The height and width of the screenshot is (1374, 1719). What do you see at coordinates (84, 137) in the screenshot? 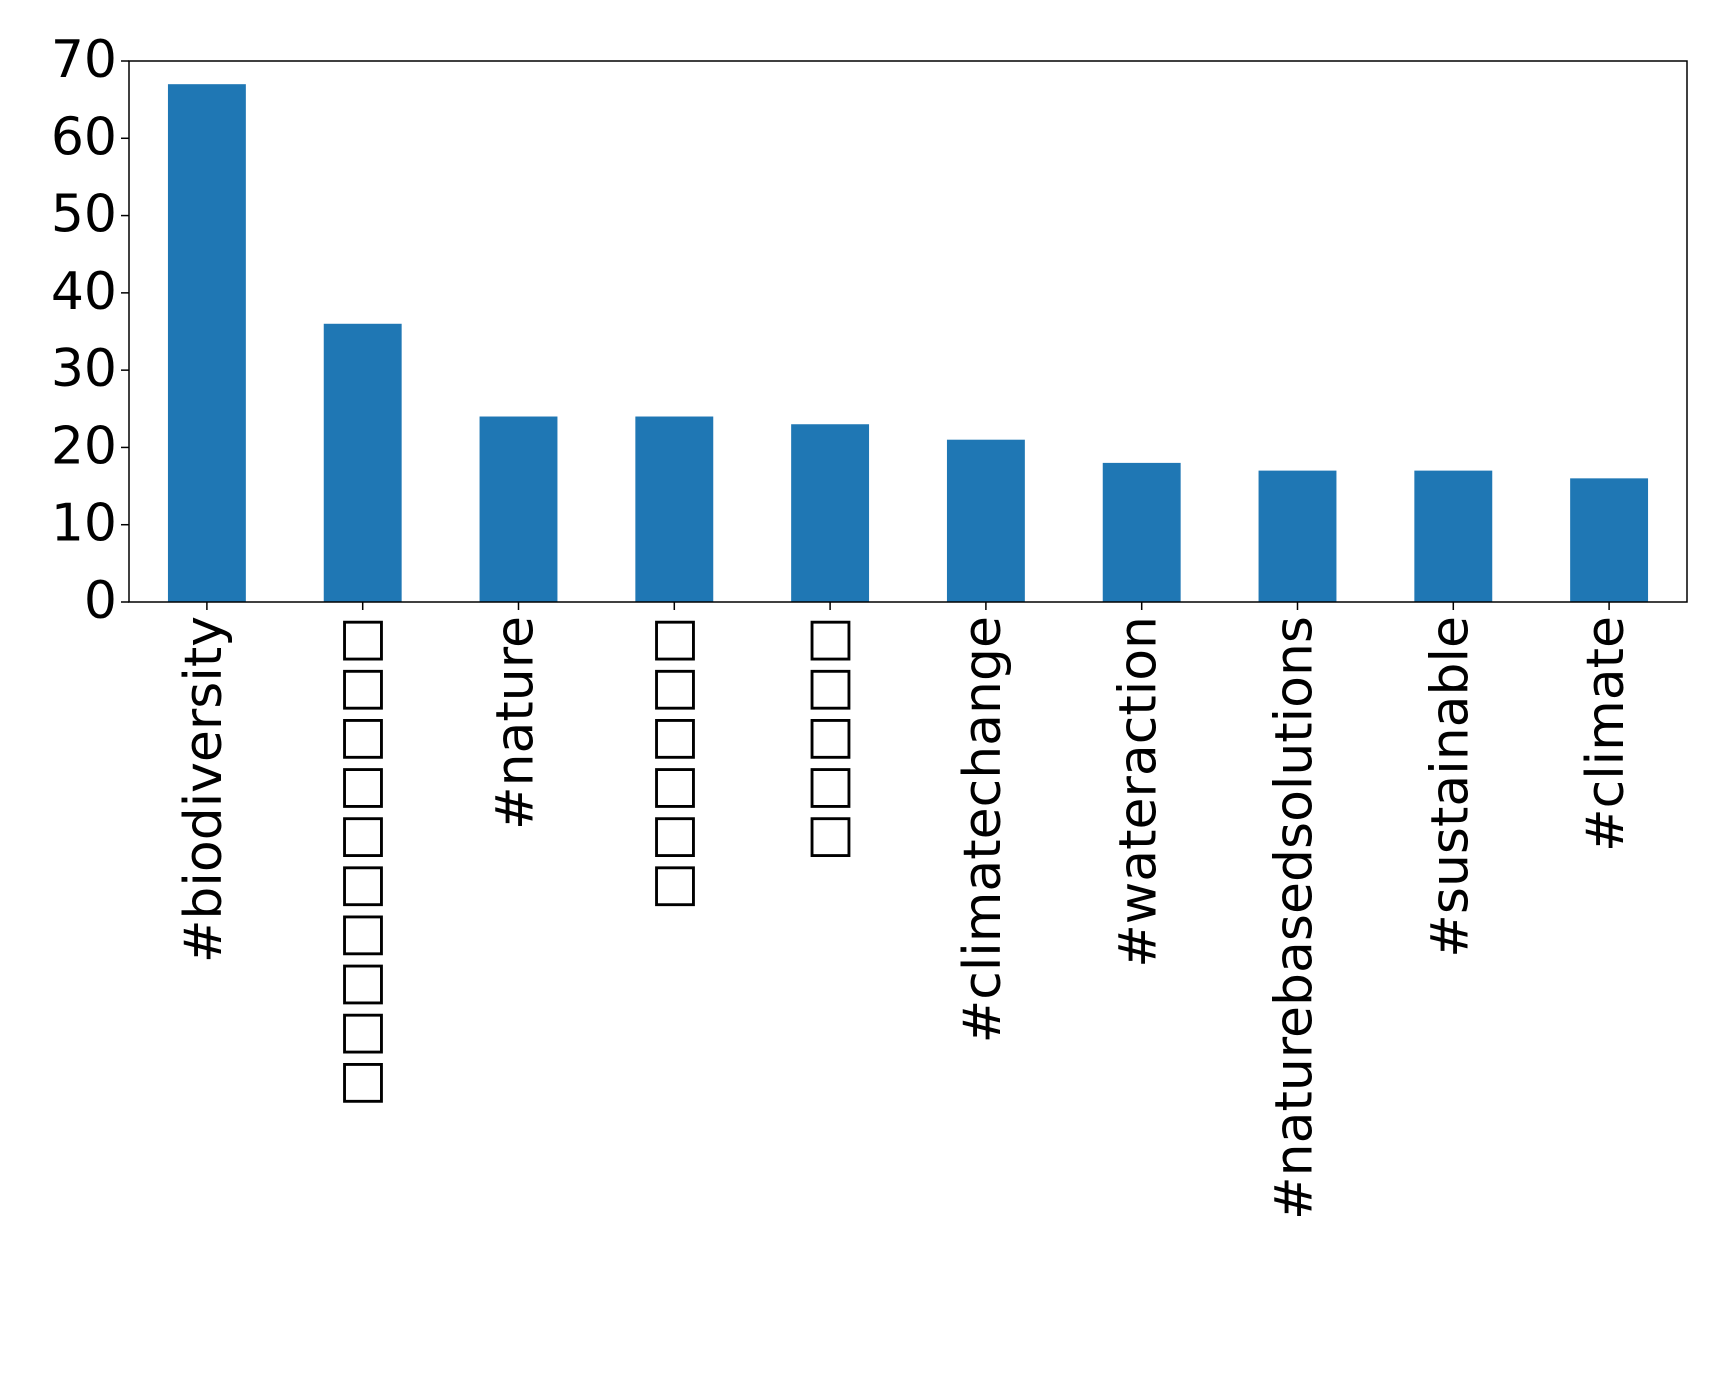
I see `y-tick-label: 60` at bounding box center [84, 137].